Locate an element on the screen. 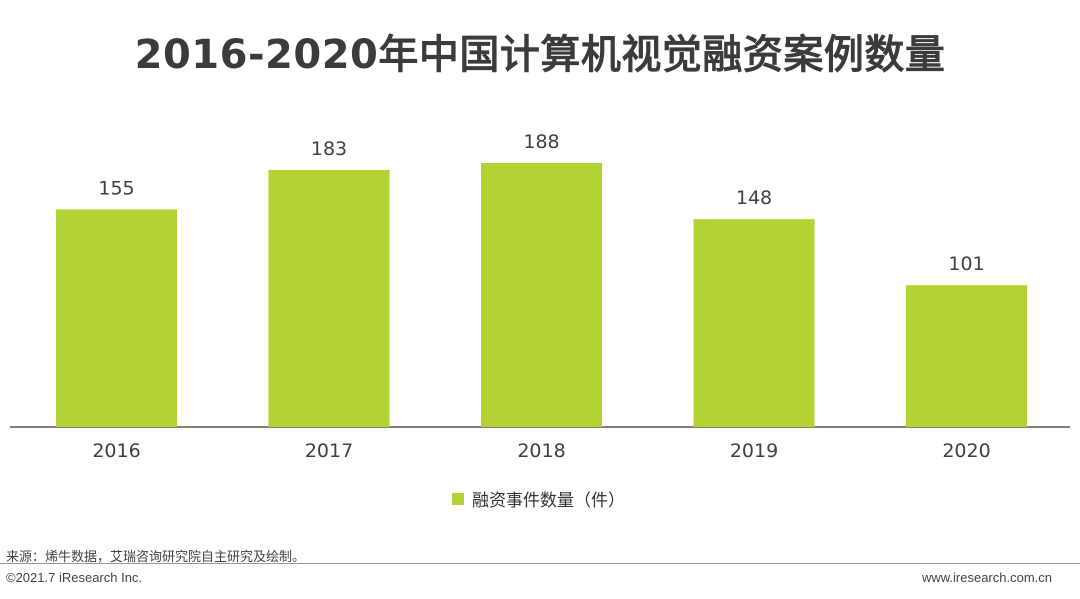 The height and width of the screenshot is (599, 1080). data-label-2016: 155 is located at coordinates (116, 188).